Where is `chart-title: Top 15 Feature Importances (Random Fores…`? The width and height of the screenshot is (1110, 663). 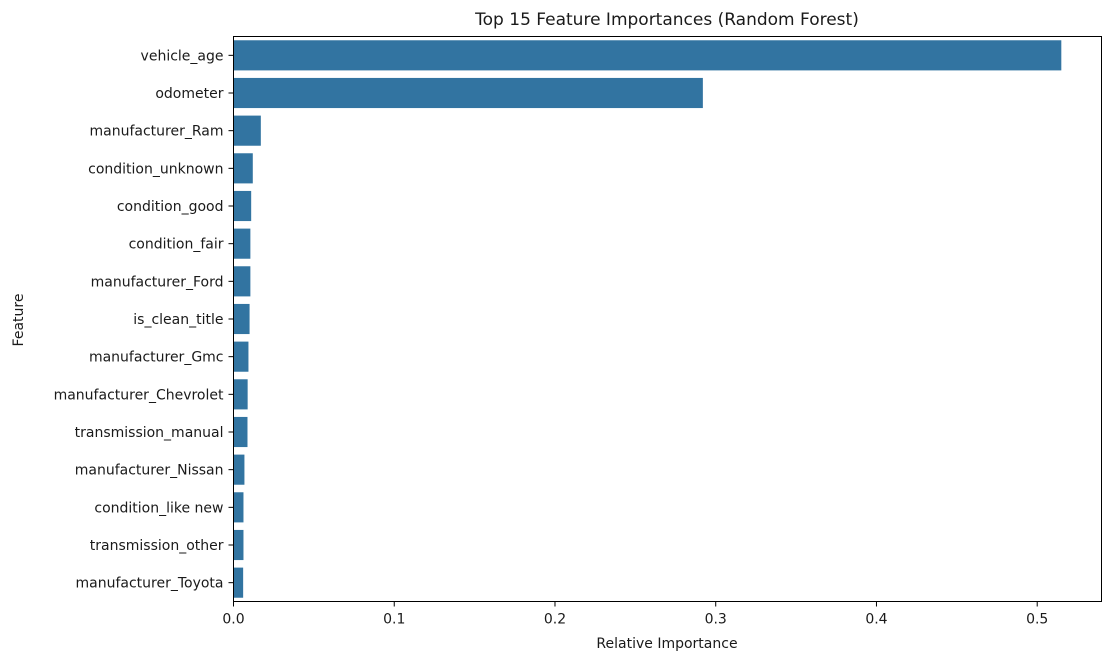
chart-title: Top 15 Feature Importances (Random Fores… is located at coordinates (666, 20).